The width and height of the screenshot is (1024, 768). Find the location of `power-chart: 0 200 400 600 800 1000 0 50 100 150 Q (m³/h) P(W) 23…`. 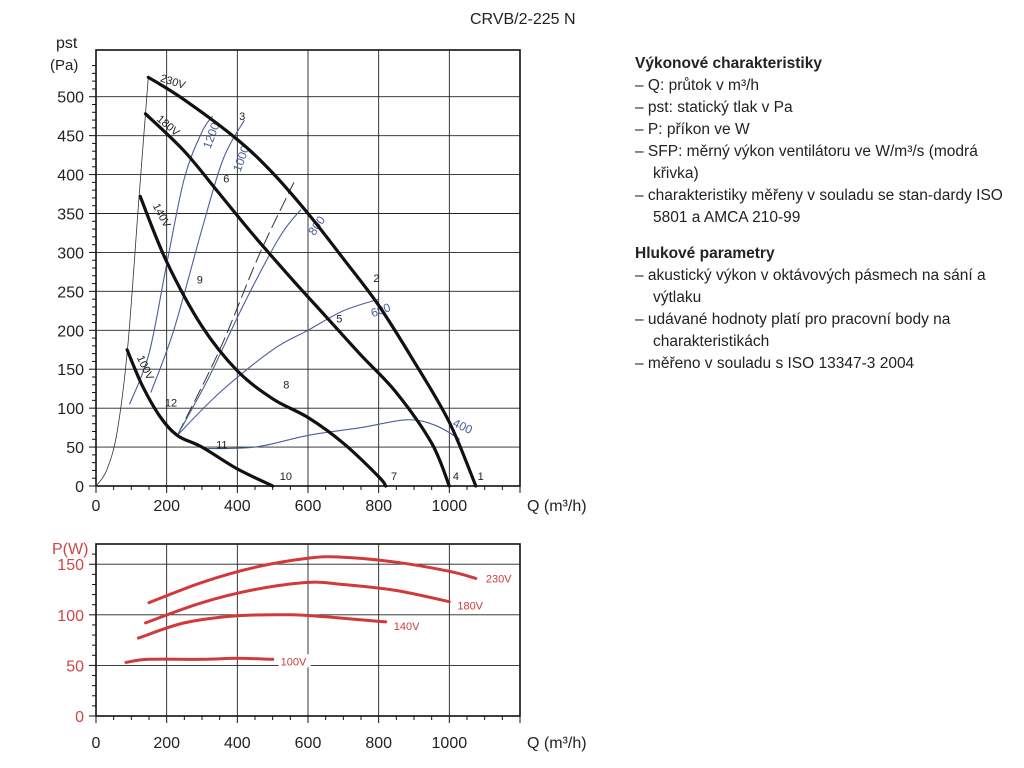

power-chart: 0 200 400 600 800 1000 0 50 100 150 Q (m³/h) P(W) 23… is located at coordinates (319, 646).